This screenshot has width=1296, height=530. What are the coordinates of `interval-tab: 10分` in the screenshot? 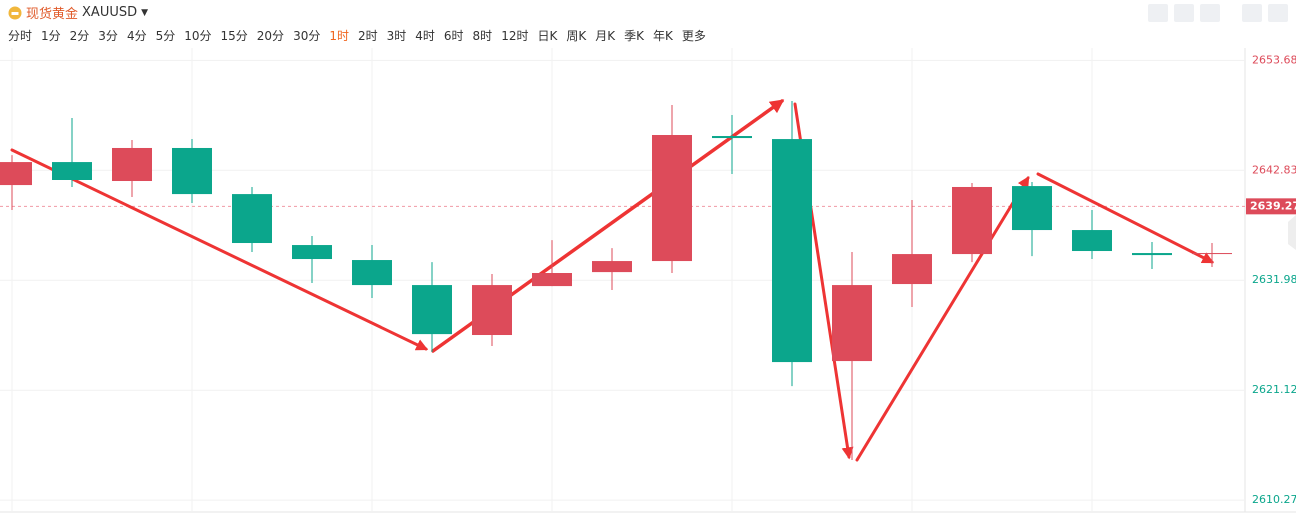 It's located at (198, 36).